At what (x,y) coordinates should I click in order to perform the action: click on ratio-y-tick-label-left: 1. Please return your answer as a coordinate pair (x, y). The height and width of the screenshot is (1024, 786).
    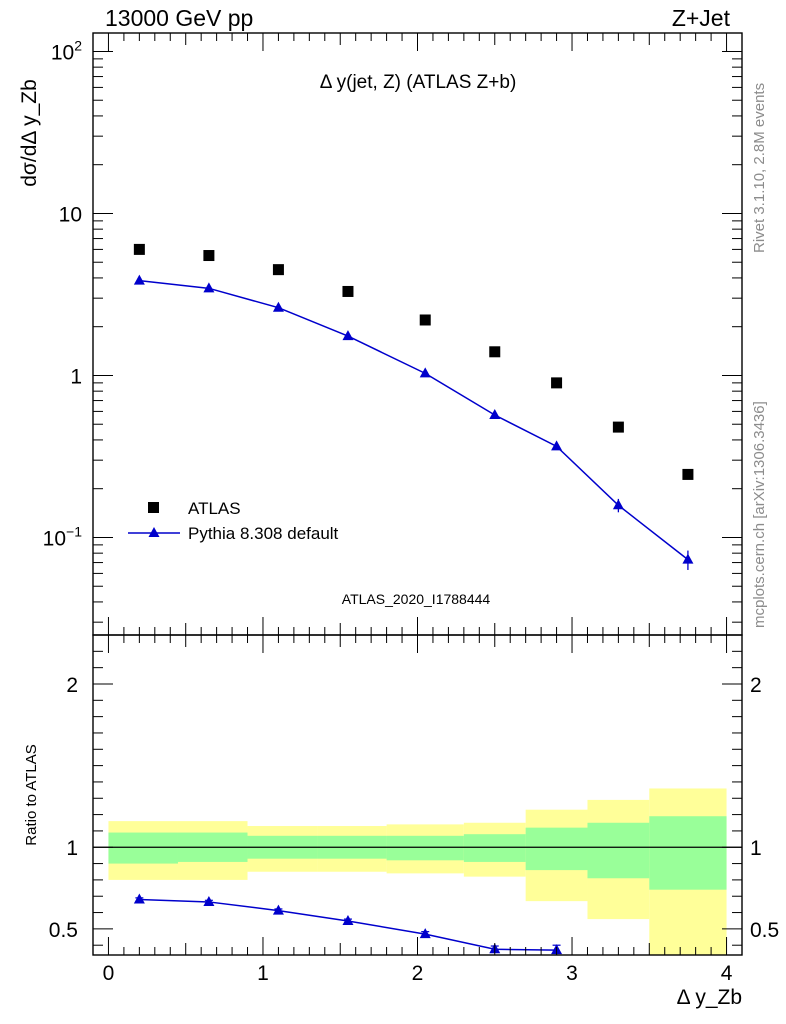
    Looking at the image, I should click on (72, 848).